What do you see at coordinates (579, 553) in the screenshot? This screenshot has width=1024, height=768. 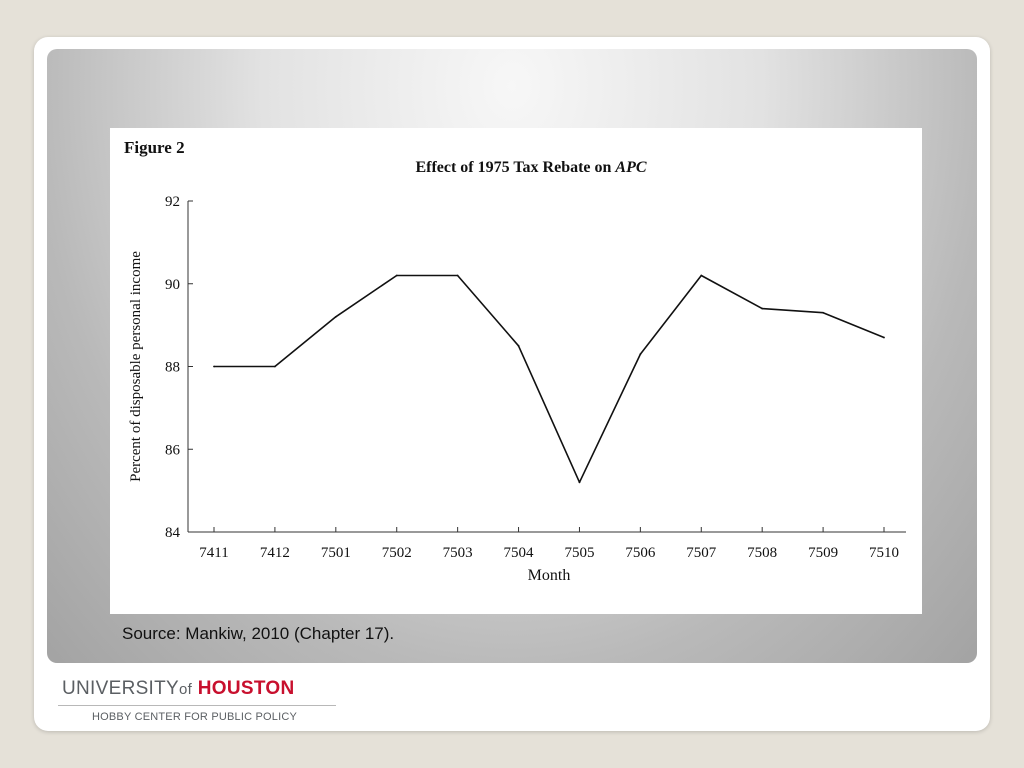 I see `x-tick-label: 7505` at bounding box center [579, 553].